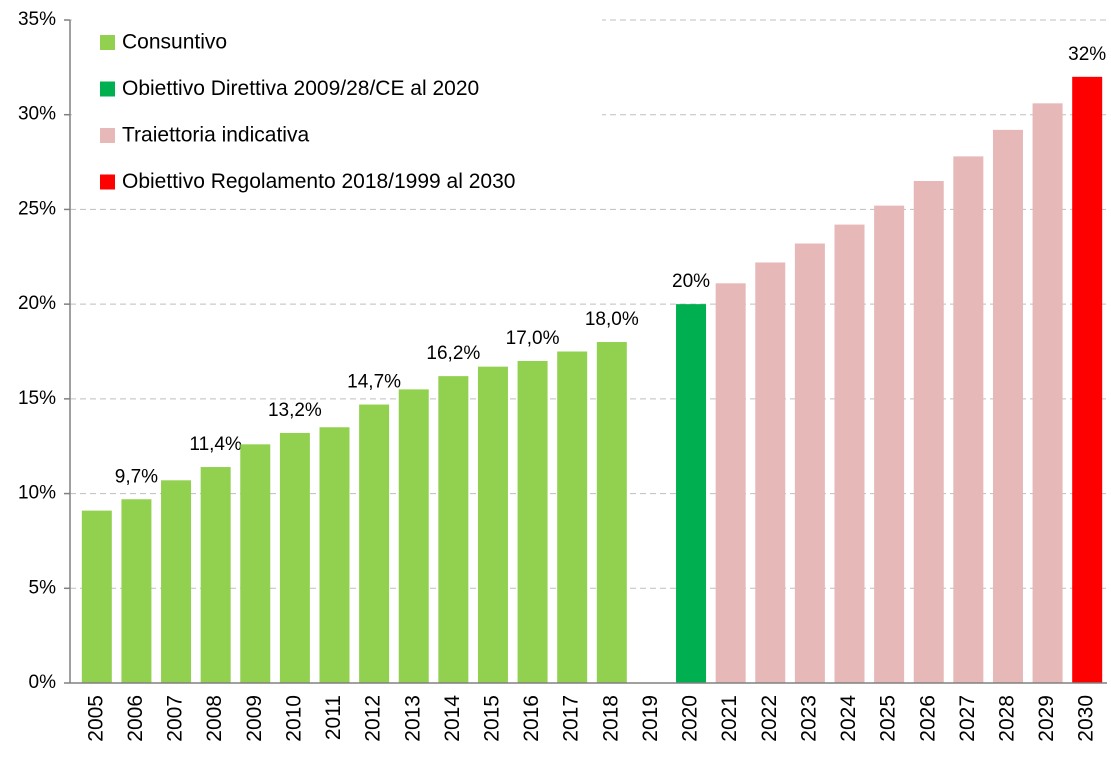  Describe the element at coordinates (612, 319) in the screenshot. I see `data-label: 18,0%` at that location.